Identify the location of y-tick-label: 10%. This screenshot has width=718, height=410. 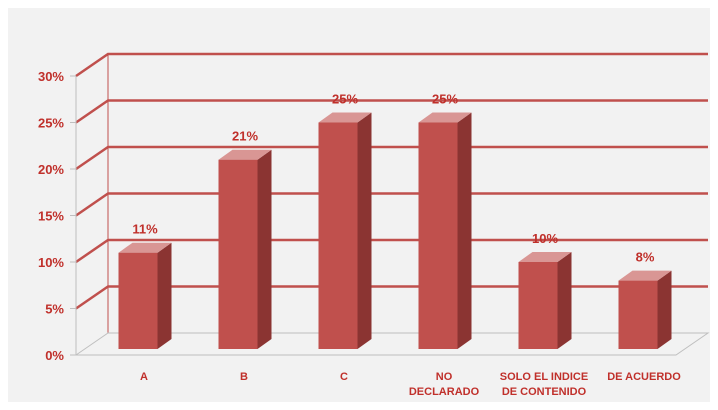
(51, 262).